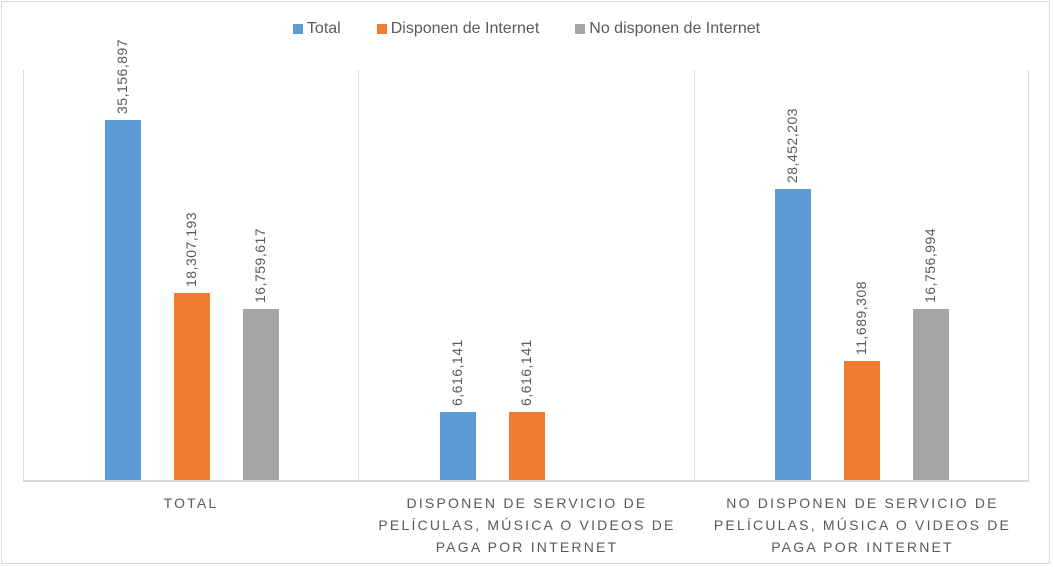  I want to click on legend-label: Total, so click(323, 28).